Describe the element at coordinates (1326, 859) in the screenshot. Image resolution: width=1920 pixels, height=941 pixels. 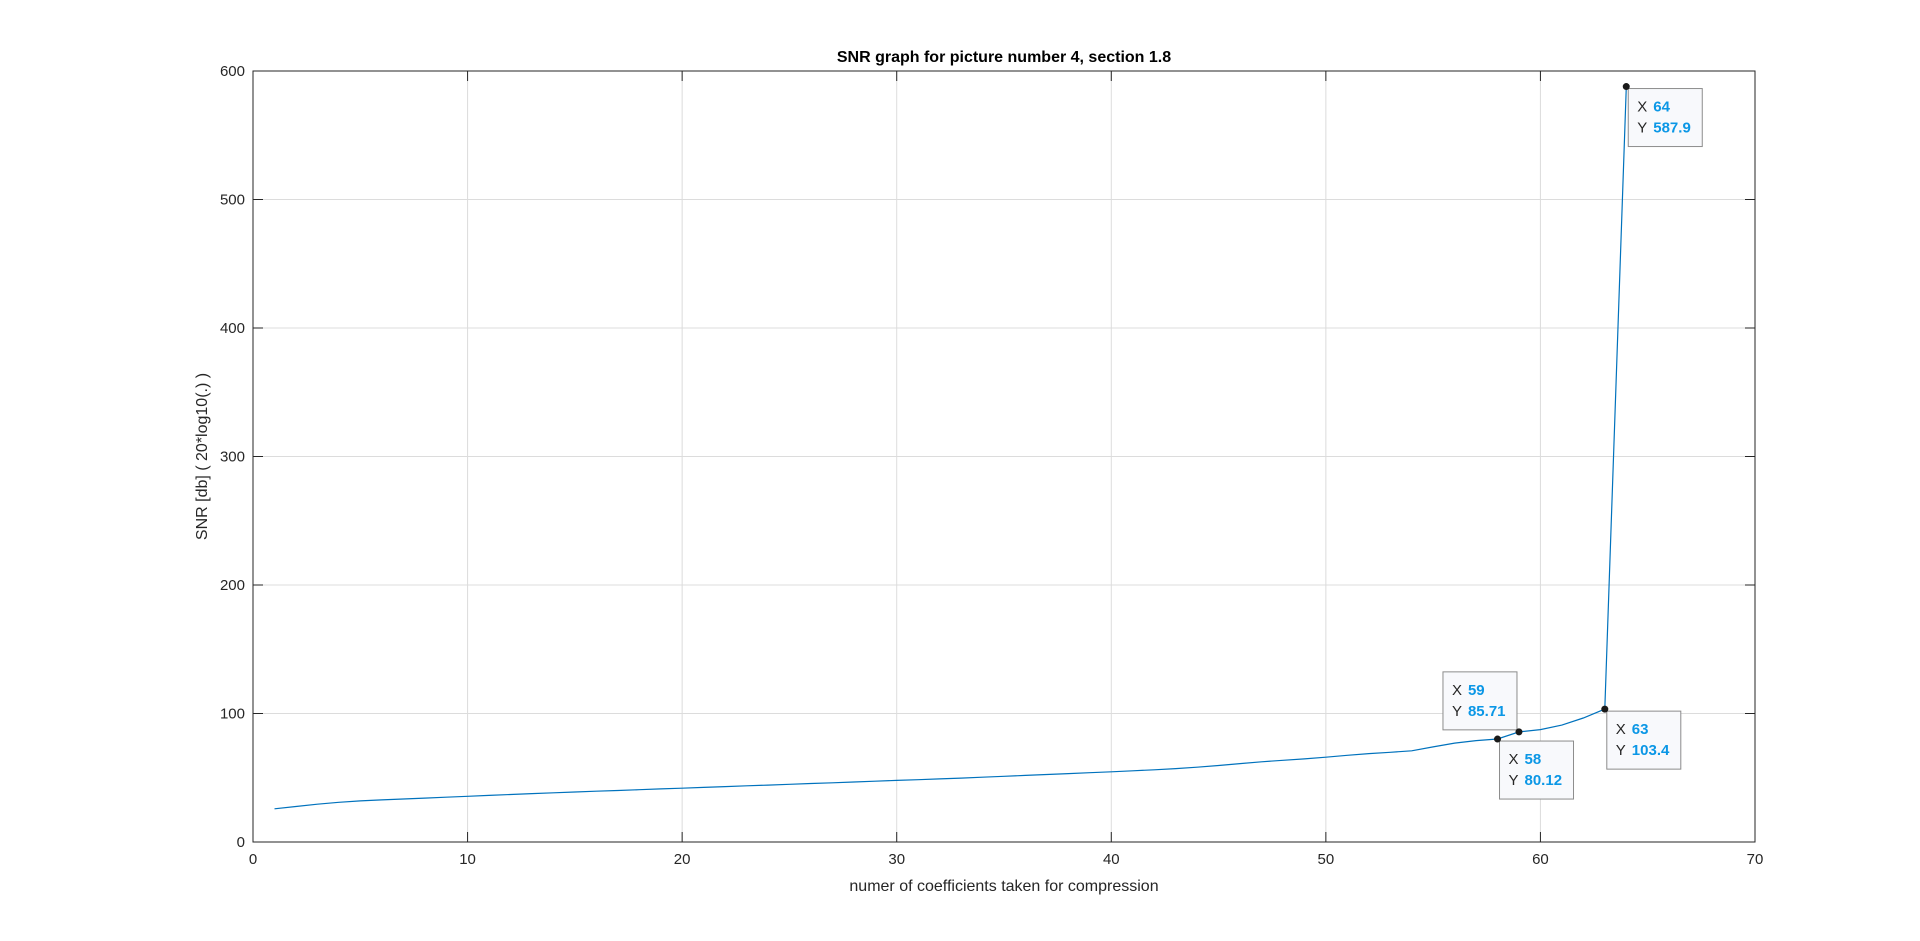
I see `x-tick-label: 50` at that location.